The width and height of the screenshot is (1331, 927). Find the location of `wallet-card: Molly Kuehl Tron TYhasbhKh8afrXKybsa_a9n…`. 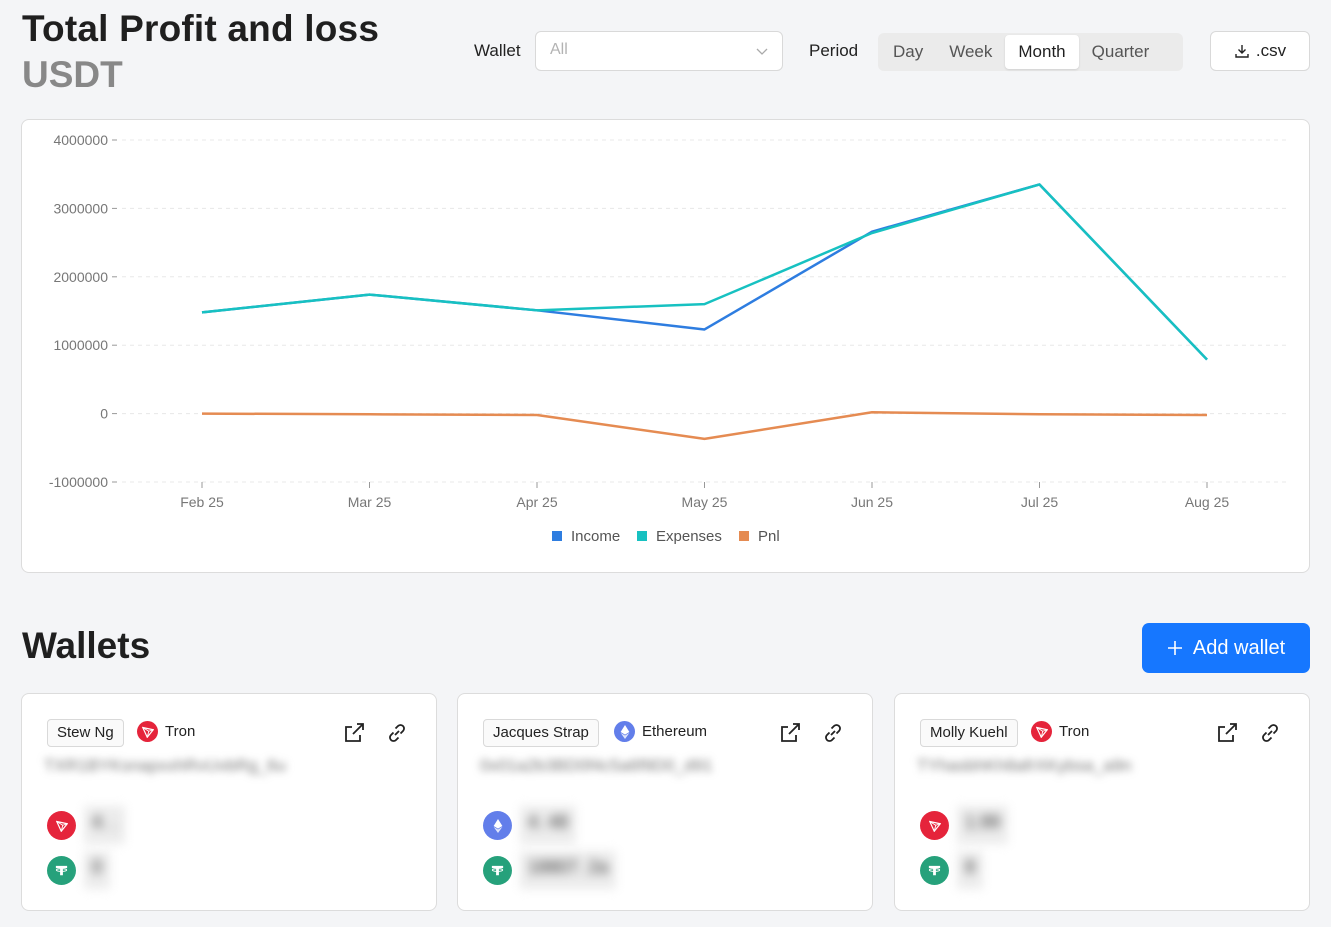

wallet-card: Molly Kuehl Tron TYhasbhKh8afrXKybsa_a9n… is located at coordinates (1102, 802).